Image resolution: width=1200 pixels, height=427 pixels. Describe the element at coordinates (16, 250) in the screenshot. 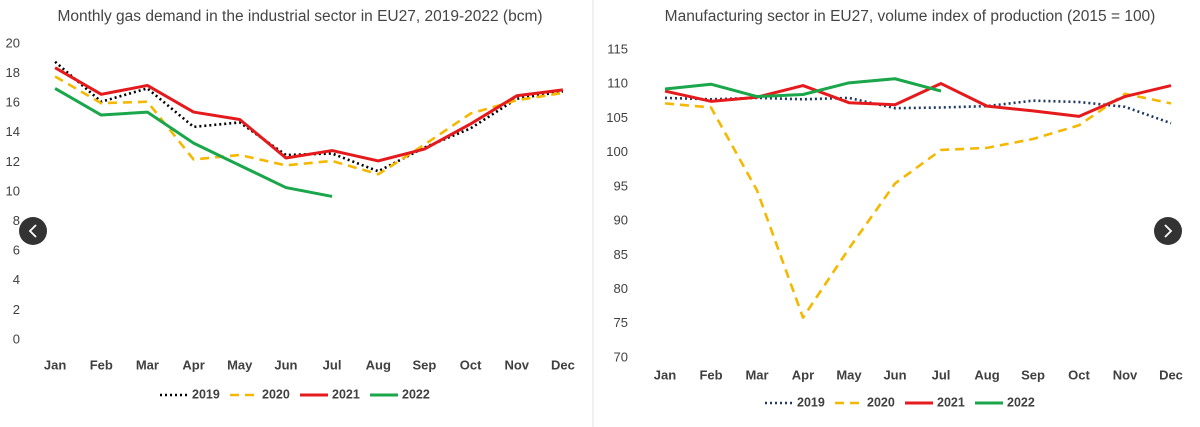

I see `y-tick-label: 6` at that location.